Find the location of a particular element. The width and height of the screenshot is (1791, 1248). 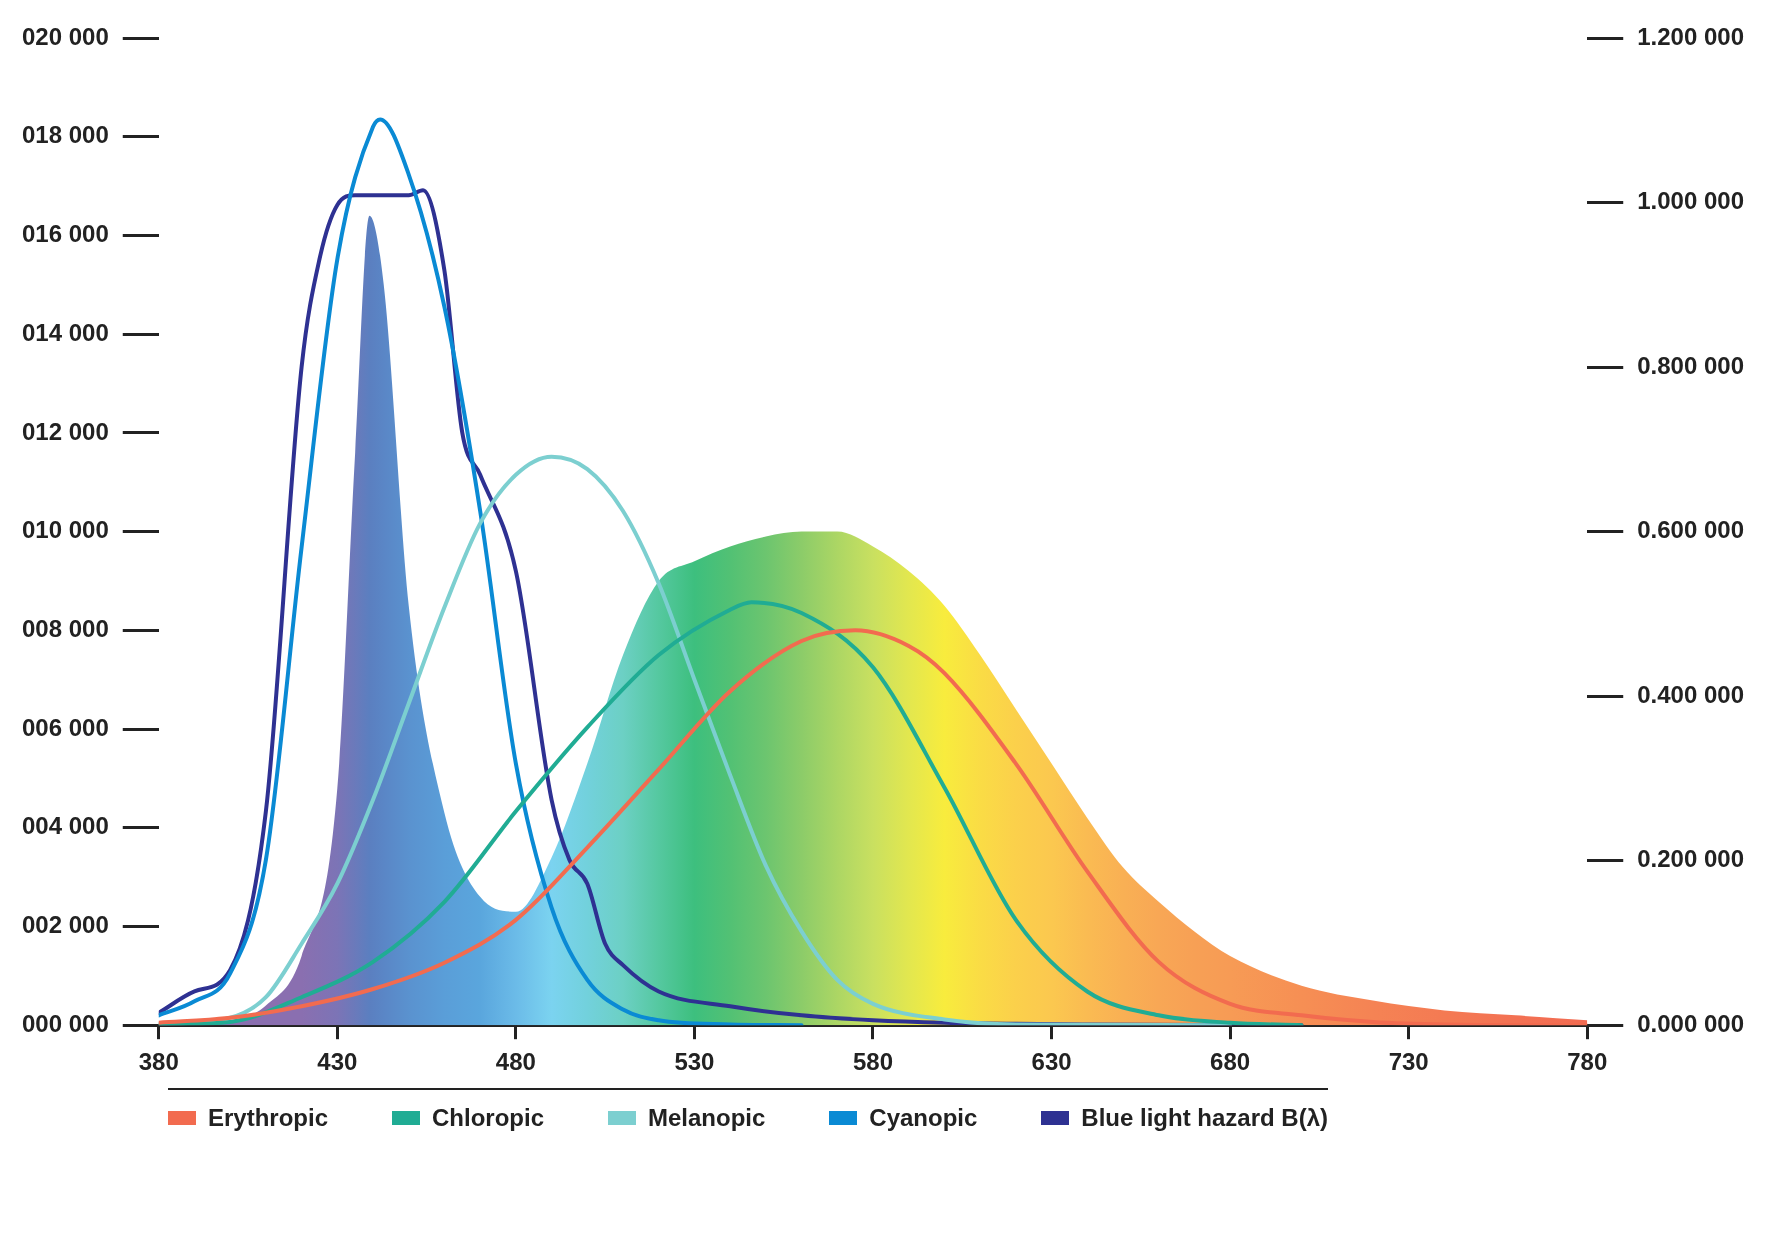

y2-tick-label: 0.600 000 is located at coordinates (1691, 530).